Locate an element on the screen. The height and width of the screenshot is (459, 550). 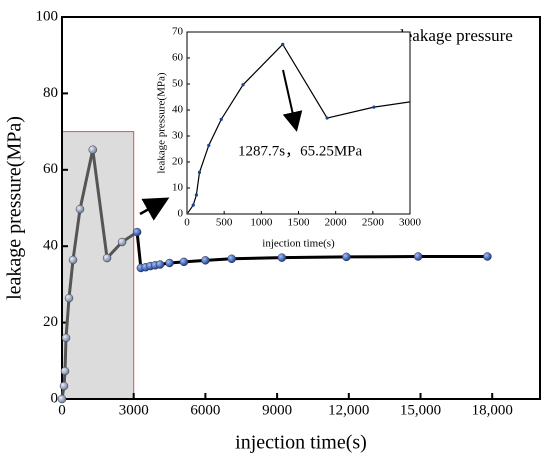
y-tick-label: 70 is located at coordinates (178, 32).